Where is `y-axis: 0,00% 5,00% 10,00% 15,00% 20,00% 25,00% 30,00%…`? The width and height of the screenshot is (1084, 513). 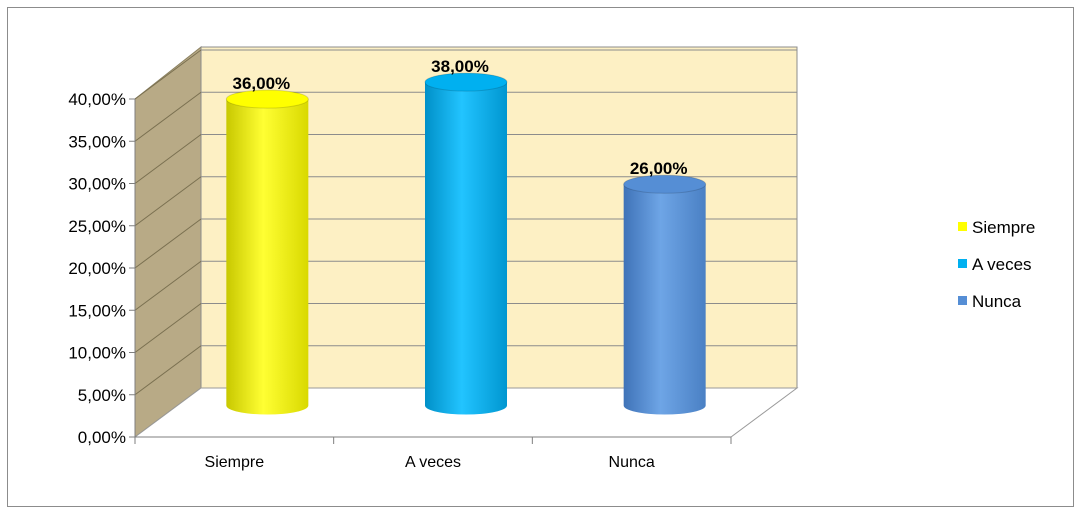 y-axis: 0,00% 5,00% 10,00% 15,00% 20,00% 25,00% 30,00%… is located at coordinates (102, 268).